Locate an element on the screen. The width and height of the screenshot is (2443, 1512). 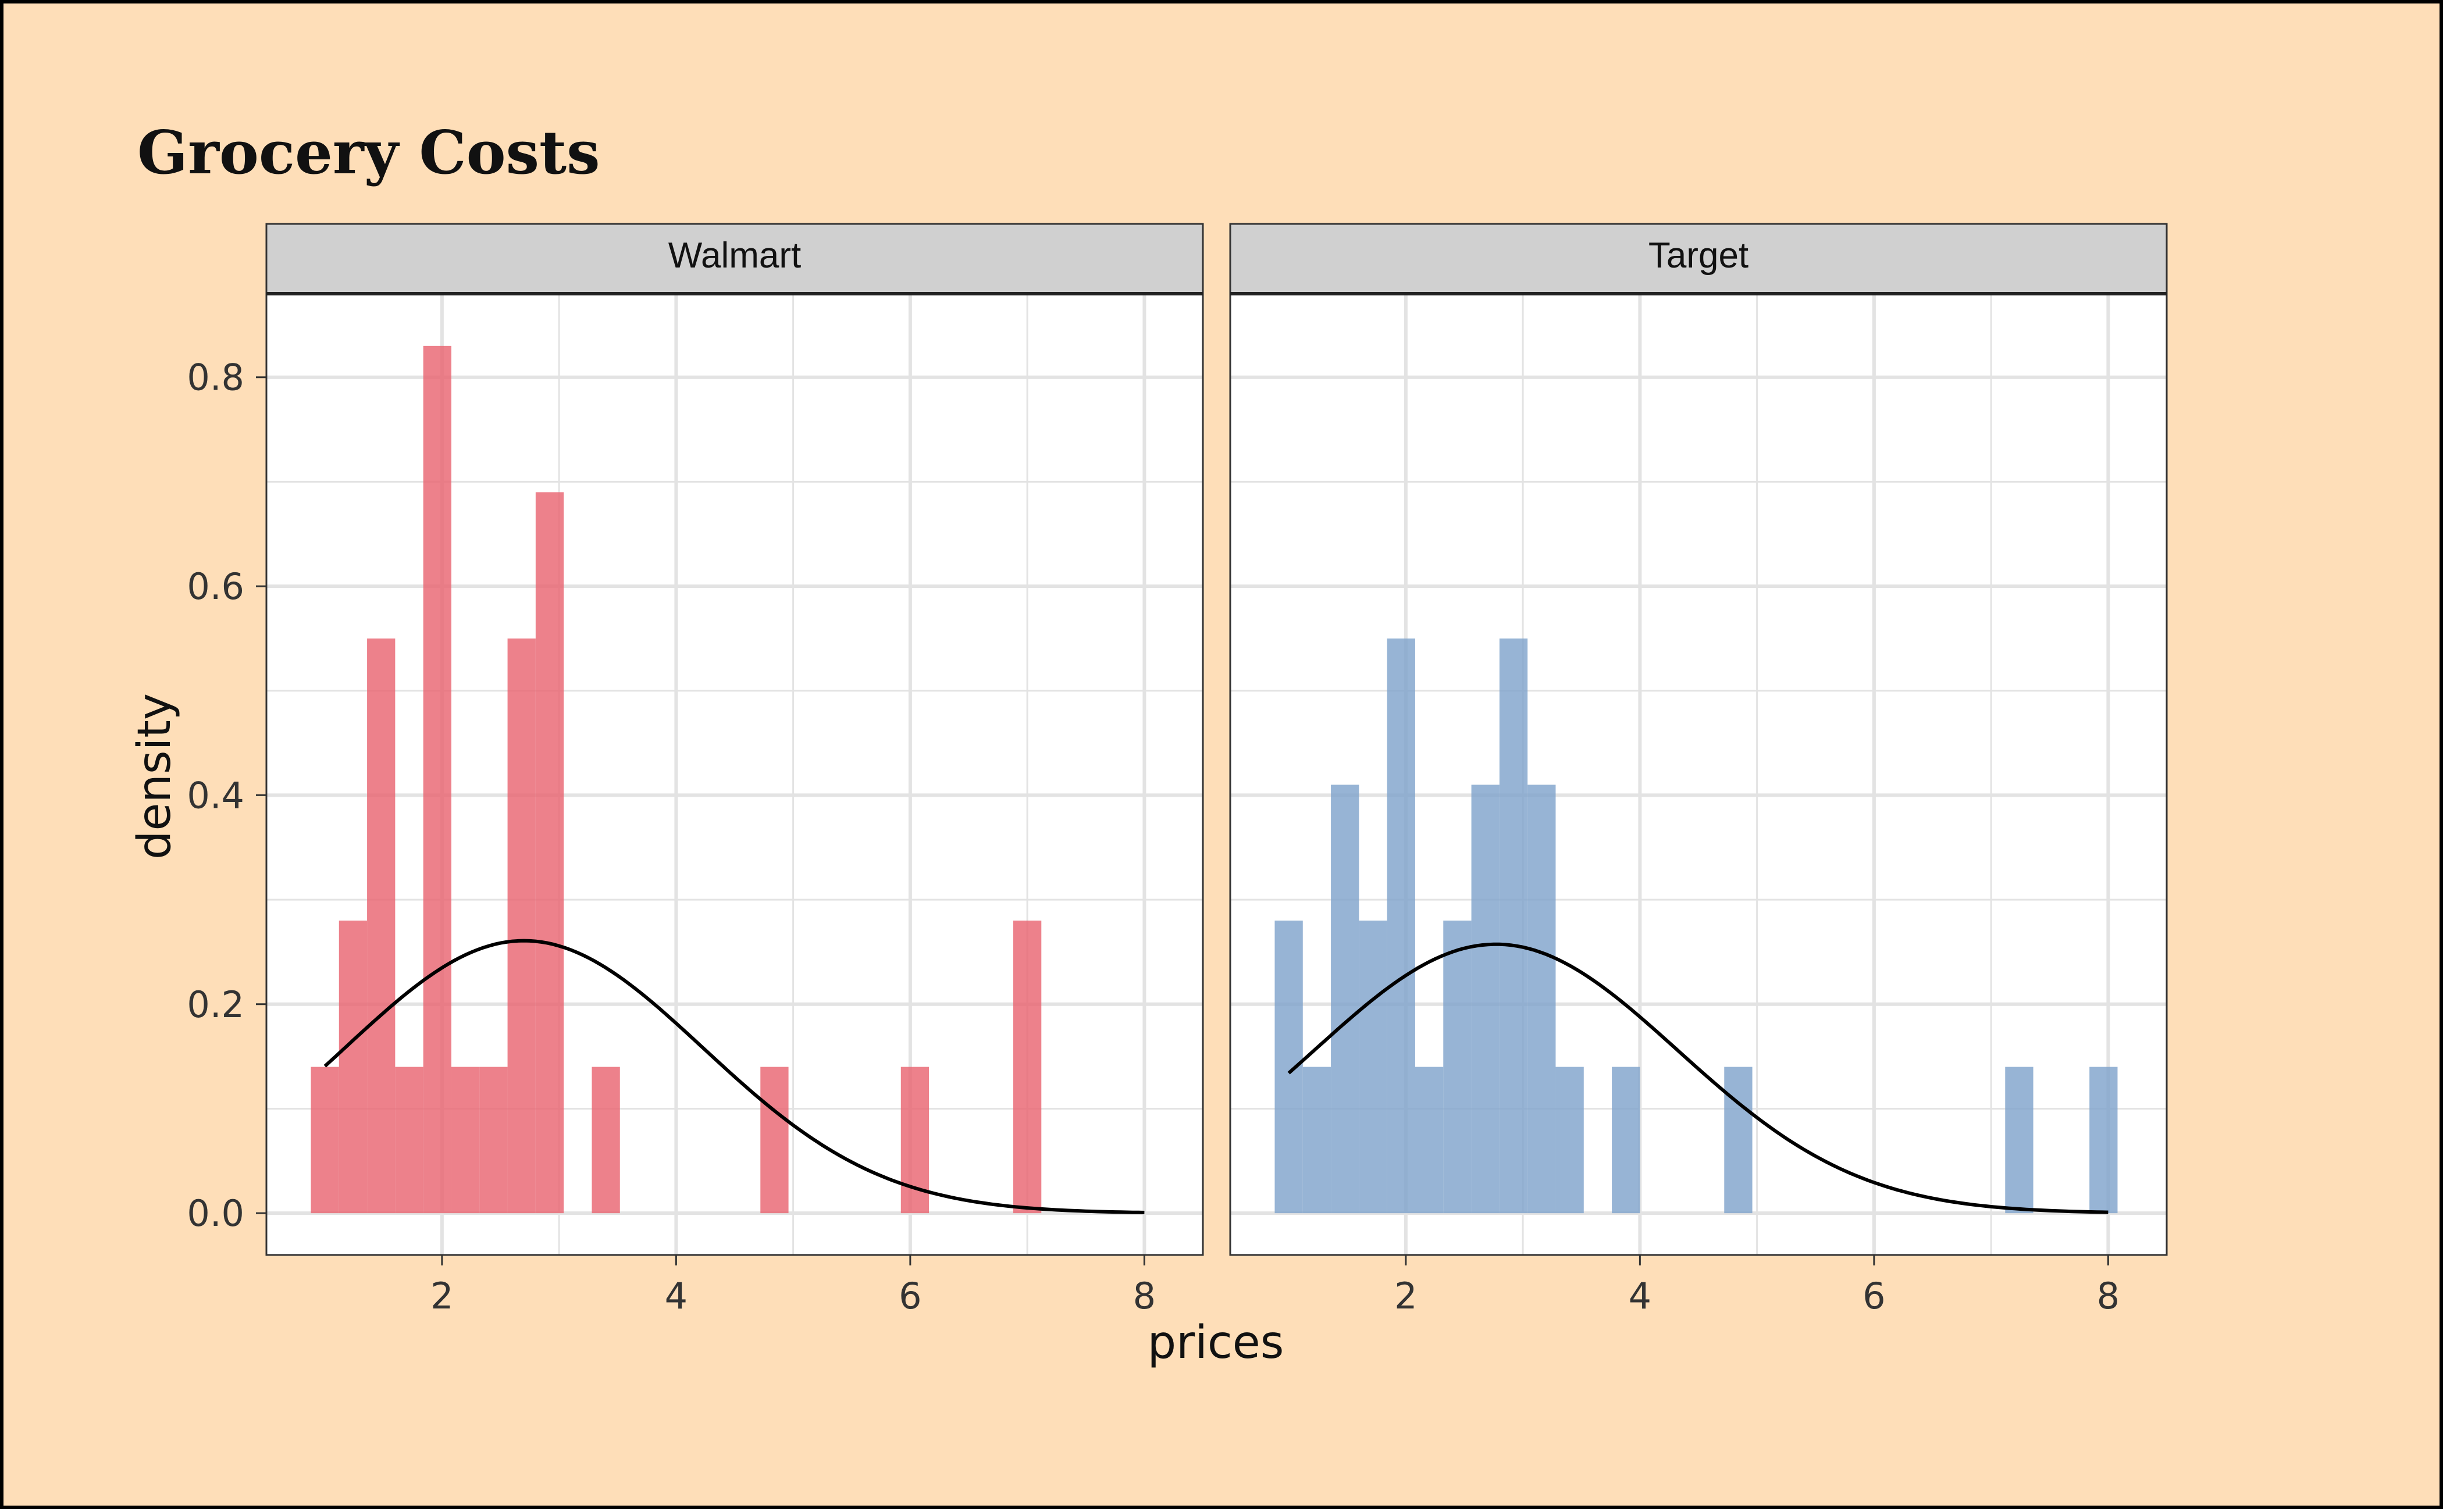
y-tick-label: 0.2 is located at coordinates (215, 1004).